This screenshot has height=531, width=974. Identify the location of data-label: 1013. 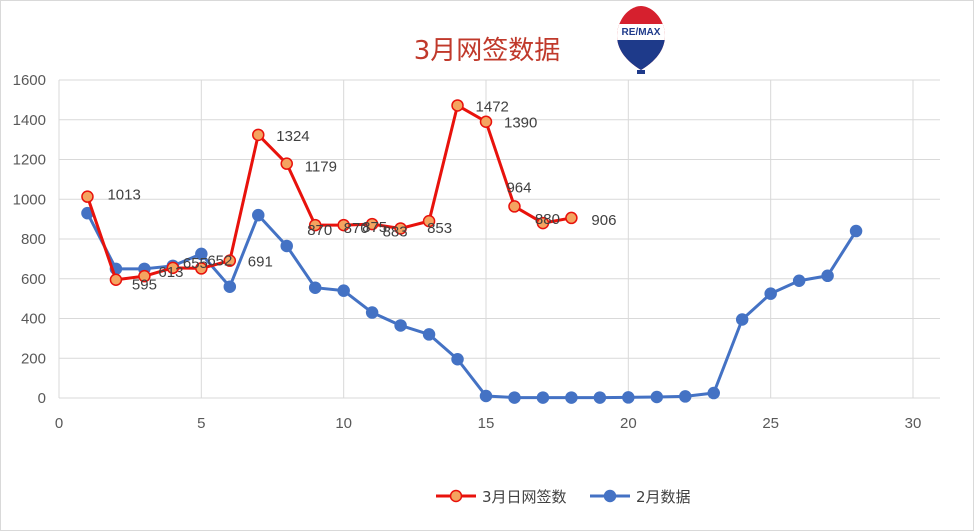
(123, 195).